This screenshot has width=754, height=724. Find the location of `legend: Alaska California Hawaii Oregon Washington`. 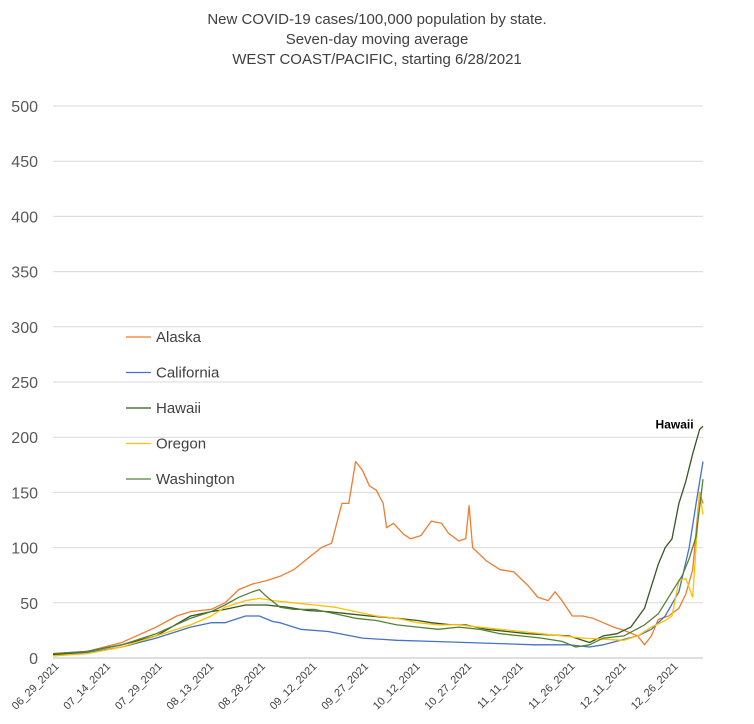

legend: Alaska California Hawaii Oregon Washington is located at coordinates (180, 408).